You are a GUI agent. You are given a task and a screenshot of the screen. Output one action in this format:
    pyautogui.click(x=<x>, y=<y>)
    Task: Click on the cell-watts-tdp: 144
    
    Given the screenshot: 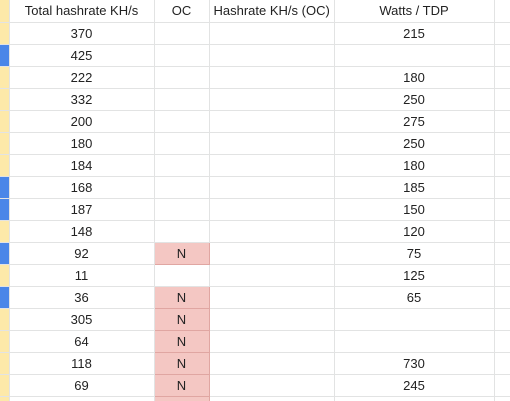 What is the action you would take?
    pyautogui.click(x=414, y=398)
    